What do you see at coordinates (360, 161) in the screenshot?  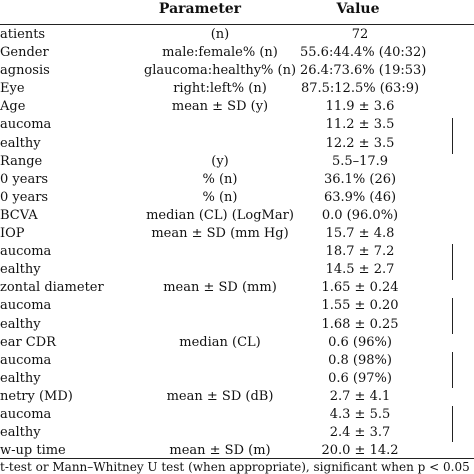 I see `row-value: 5.5–17.9` at bounding box center [360, 161].